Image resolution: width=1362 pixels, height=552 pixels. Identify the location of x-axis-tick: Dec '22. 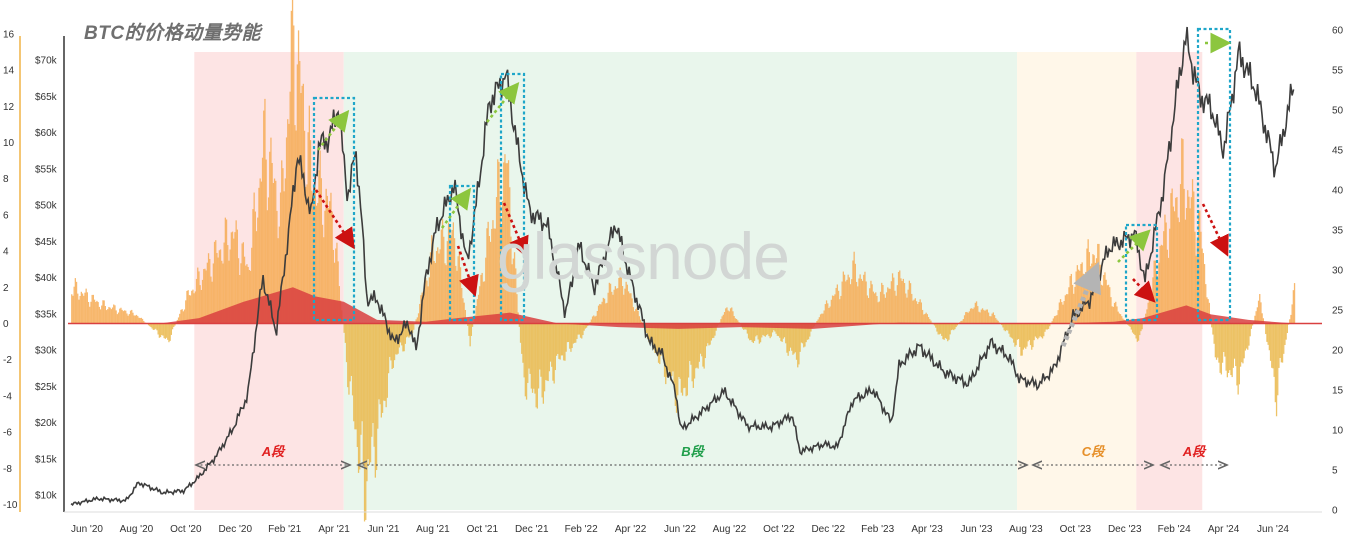
(828, 529).